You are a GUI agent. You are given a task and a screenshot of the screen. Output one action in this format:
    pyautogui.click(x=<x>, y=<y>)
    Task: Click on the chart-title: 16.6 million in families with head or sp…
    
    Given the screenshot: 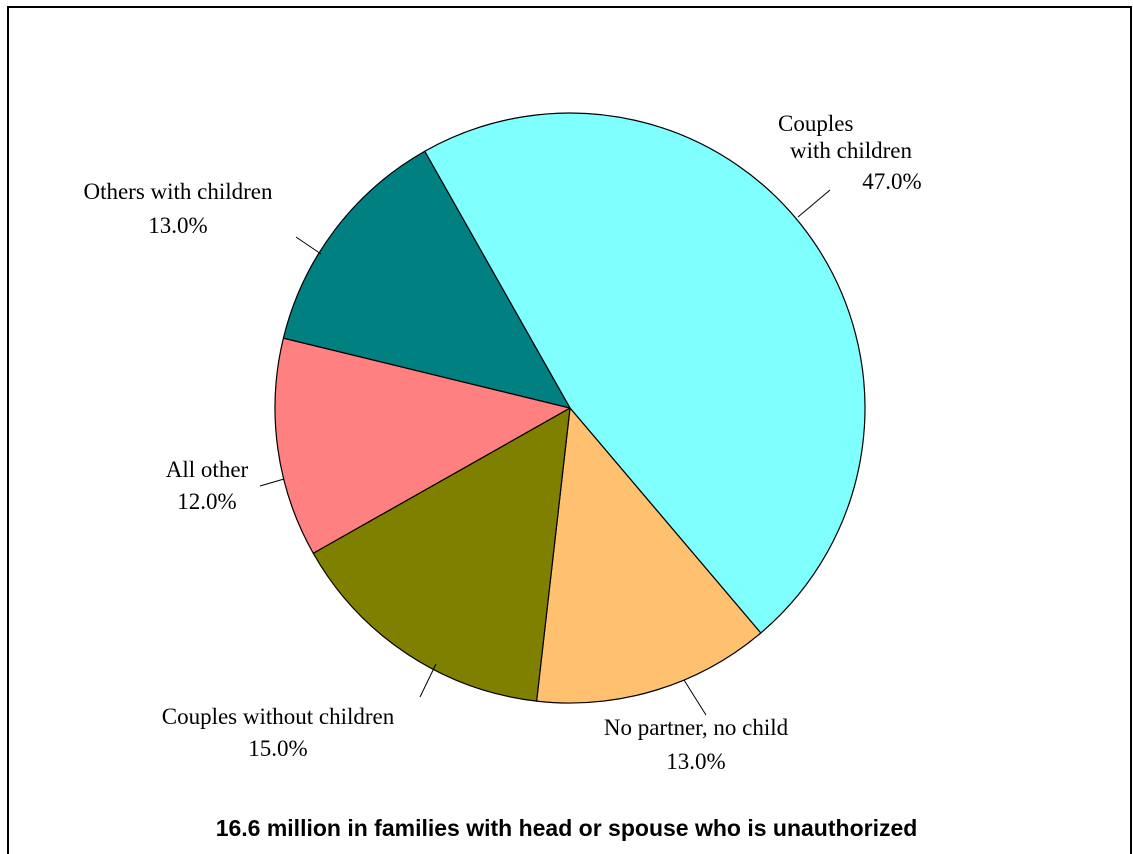 What is the action you would take?
    pyautogui.click(x=566, y=828)
    